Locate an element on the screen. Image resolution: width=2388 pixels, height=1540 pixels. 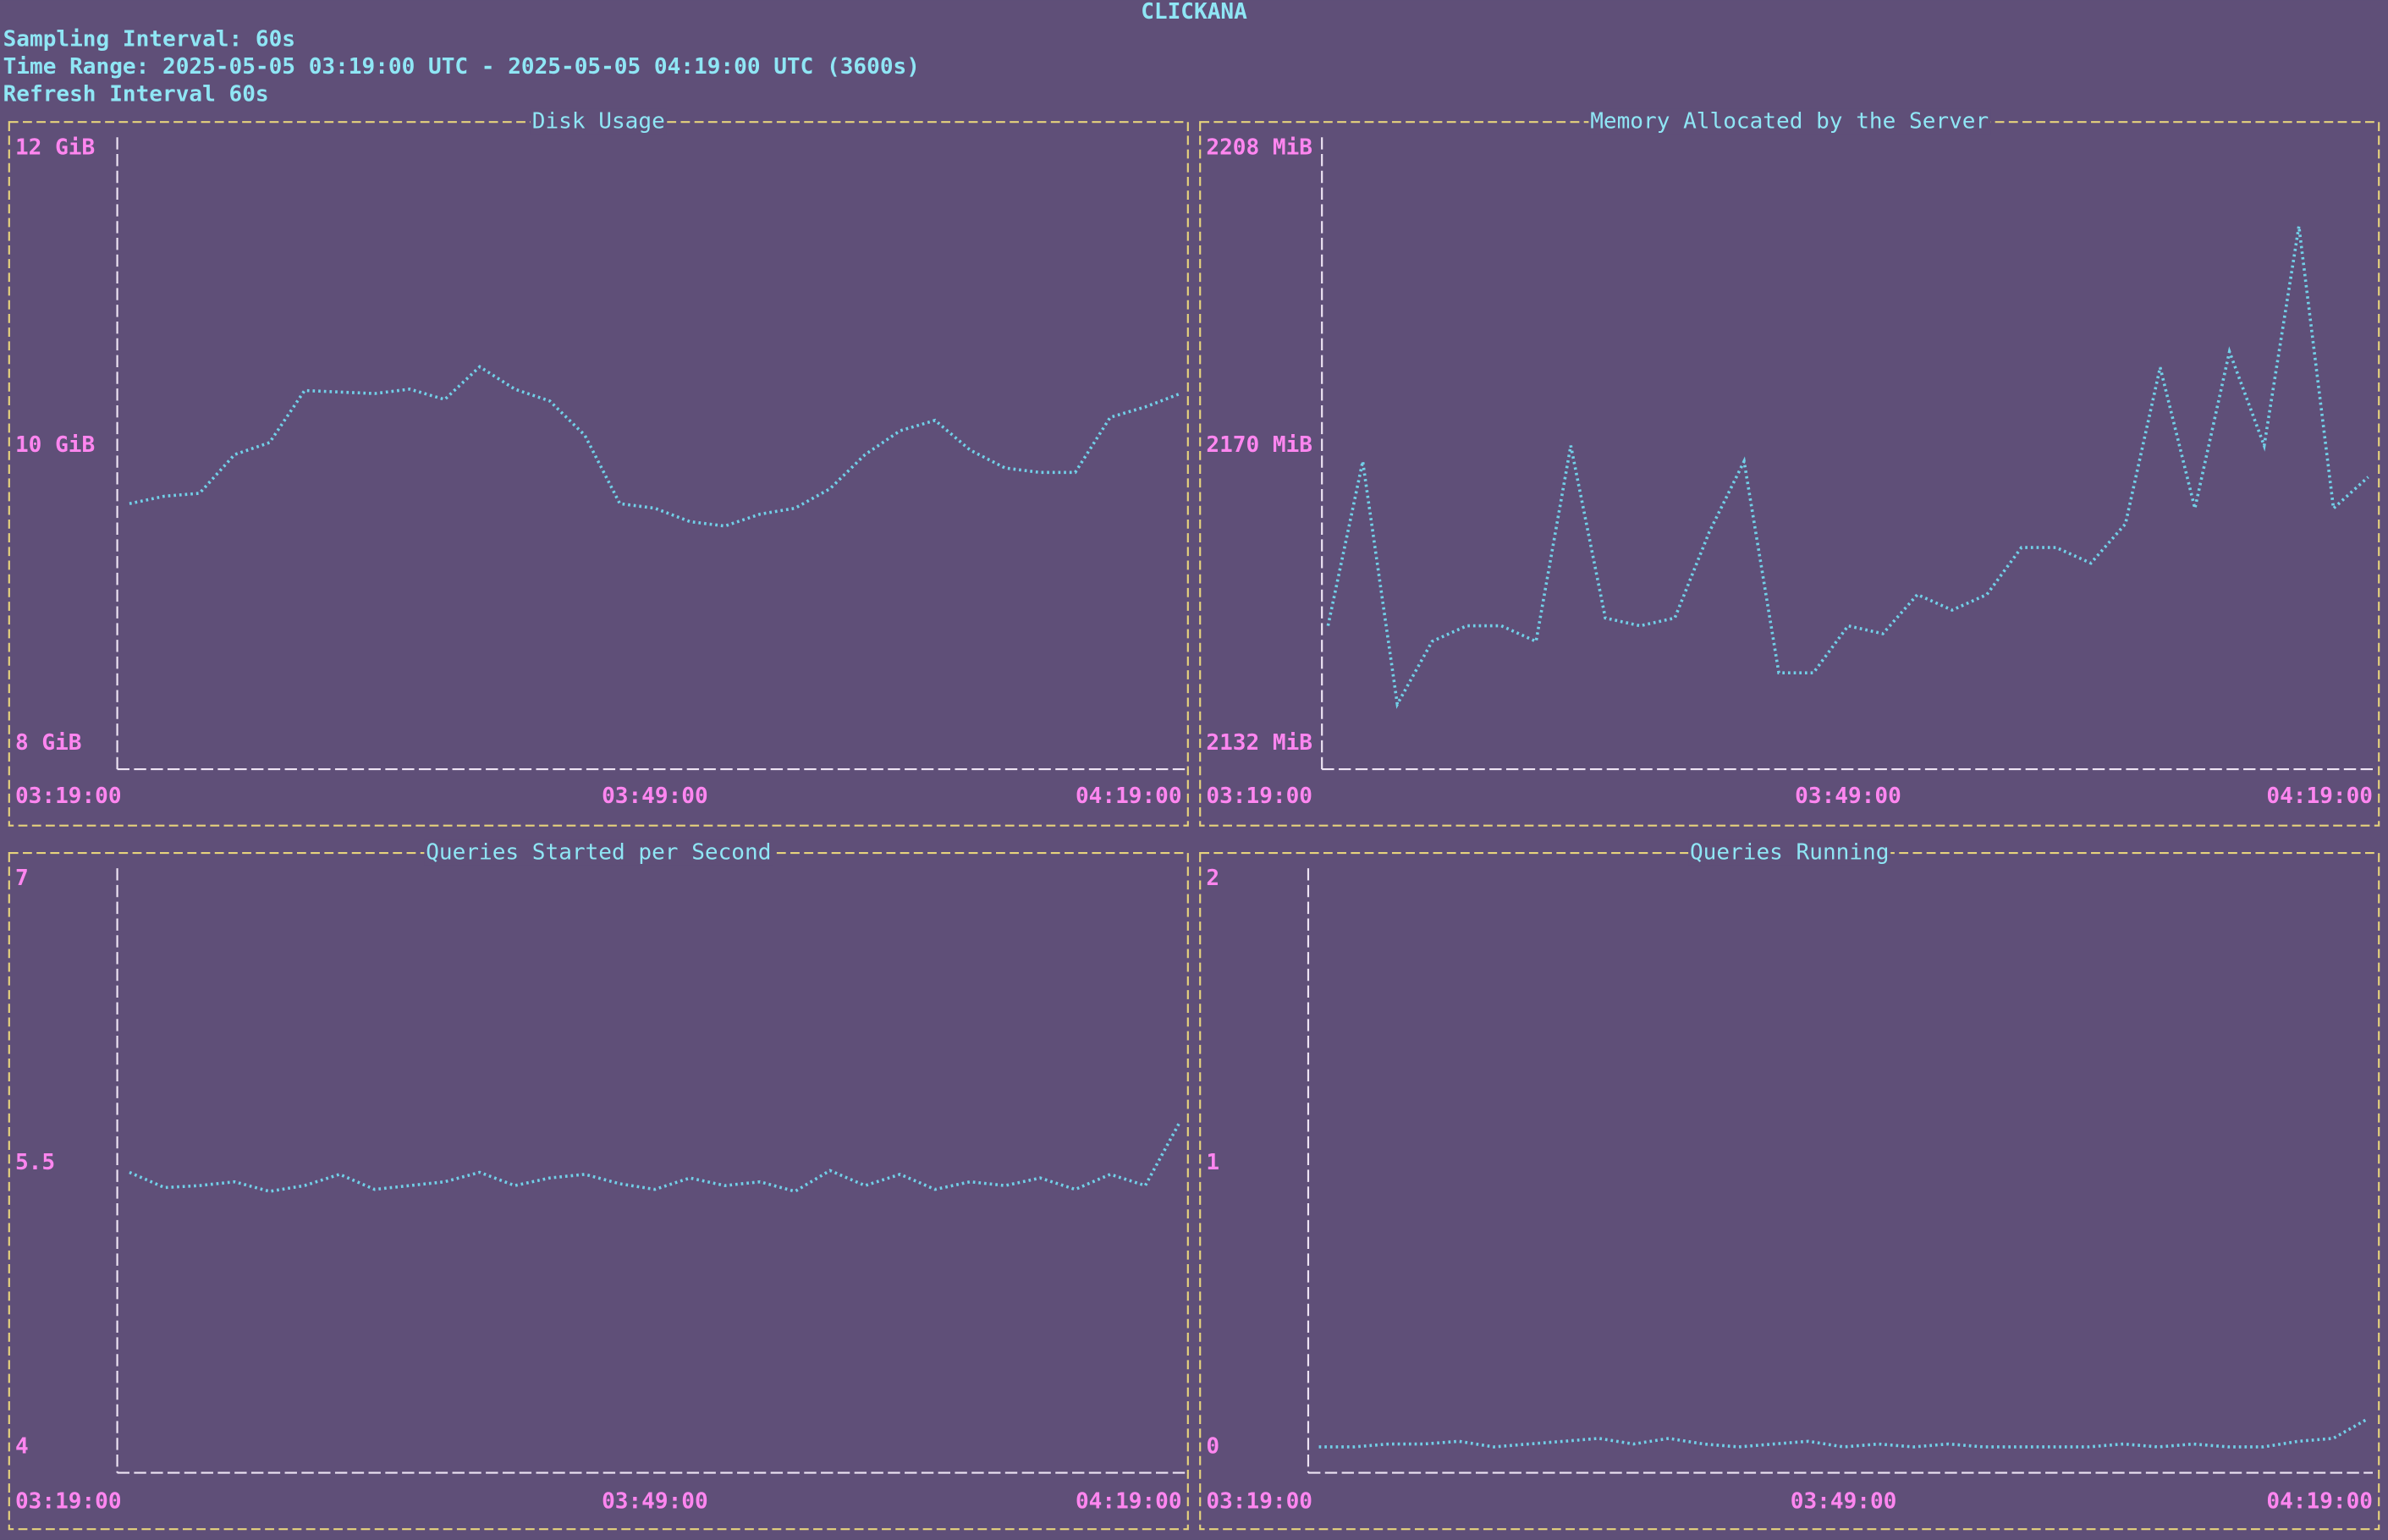
panel-title: Queries Running is located at coordinates (1790, 853).